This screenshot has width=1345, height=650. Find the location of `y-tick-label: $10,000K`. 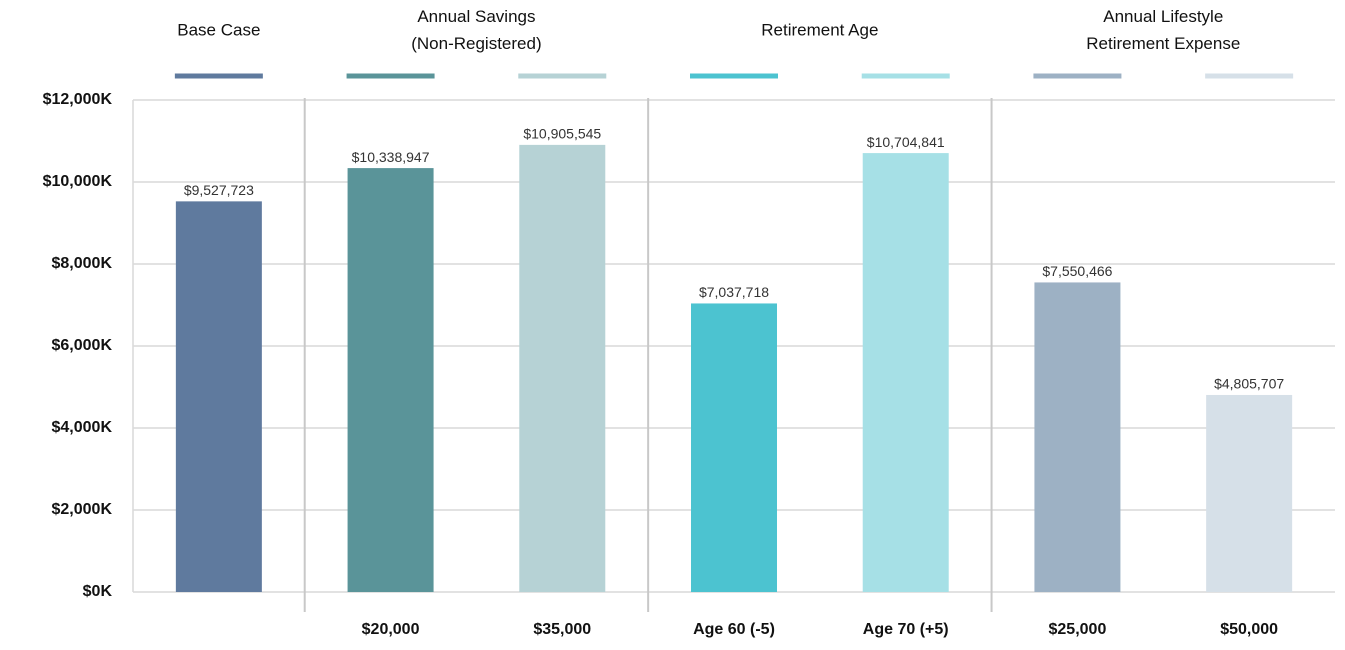

y-tick-label: $10,000K is located at coordinates (78, 181).